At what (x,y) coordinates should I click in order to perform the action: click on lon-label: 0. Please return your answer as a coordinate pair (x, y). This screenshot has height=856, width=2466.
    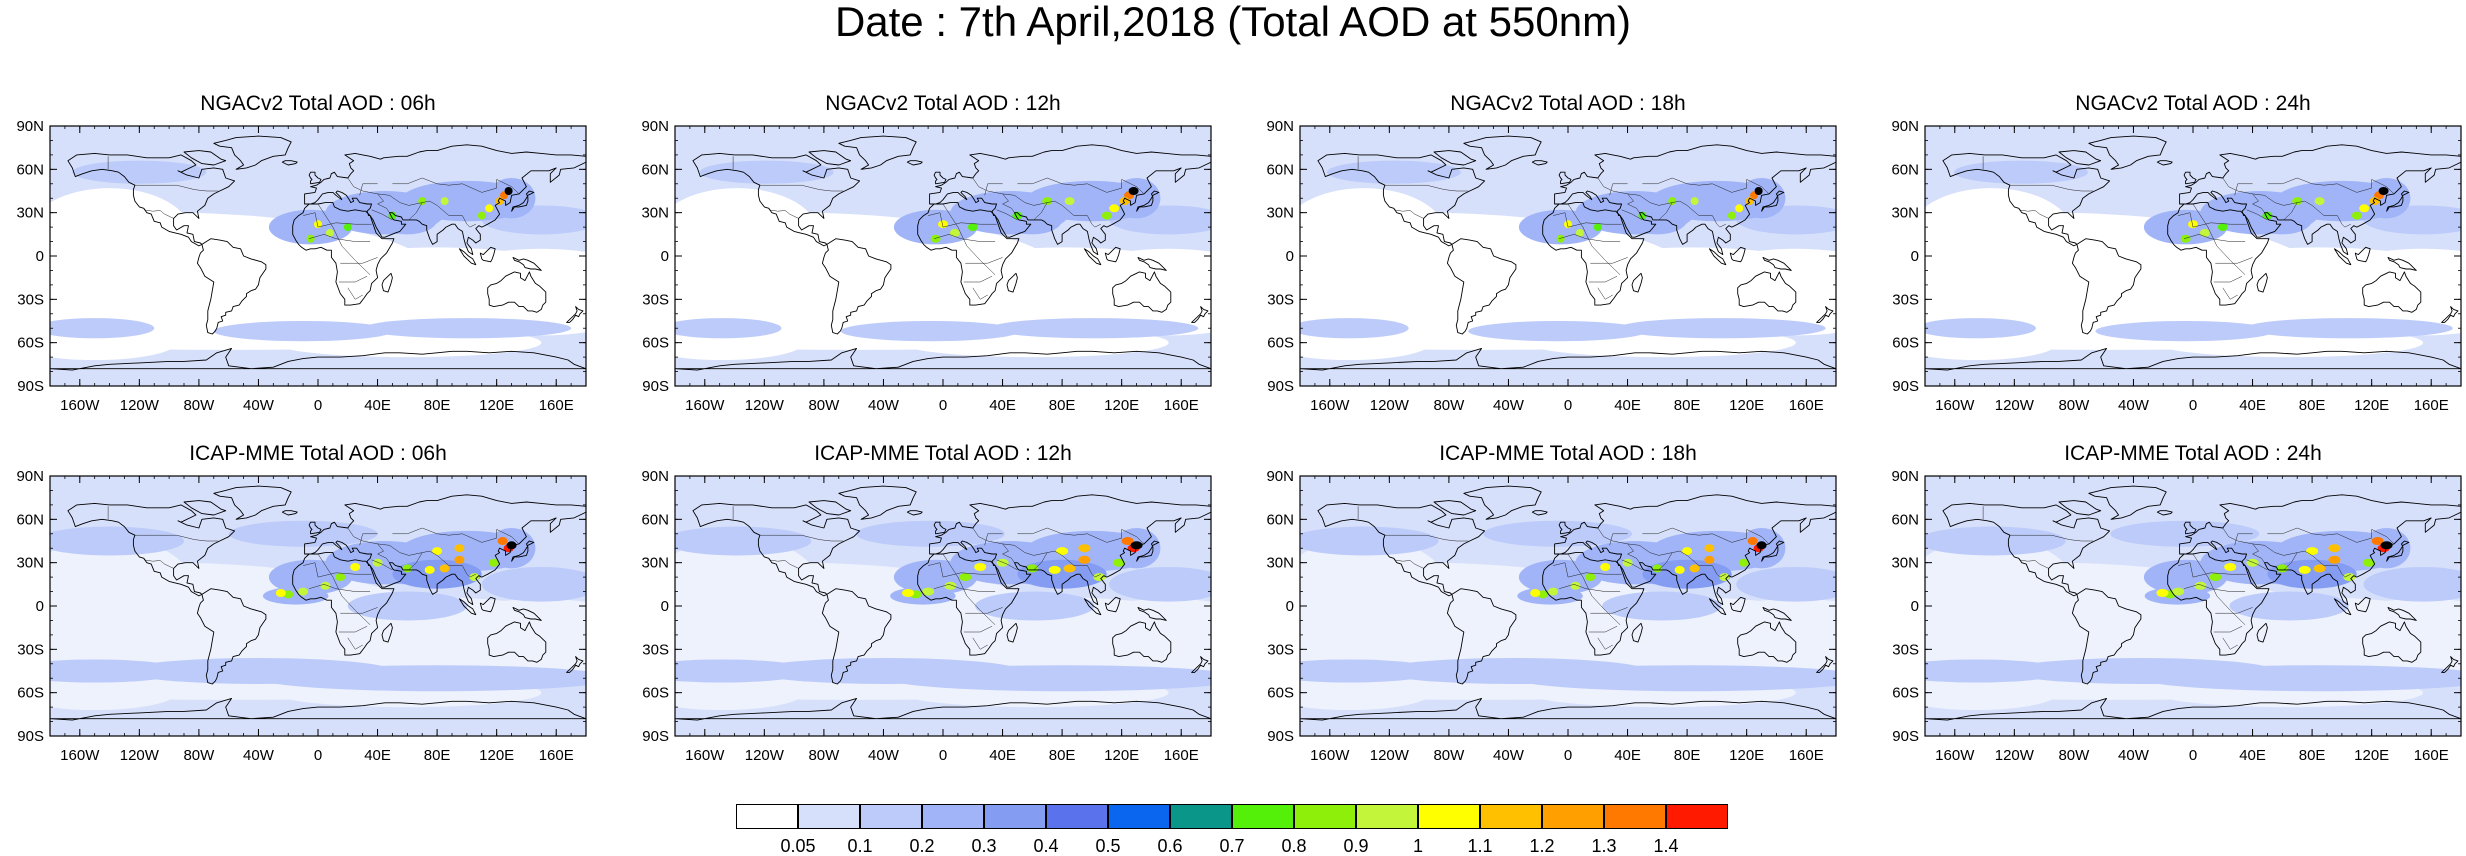
    Looking at the image, I should click on (1568, 755).